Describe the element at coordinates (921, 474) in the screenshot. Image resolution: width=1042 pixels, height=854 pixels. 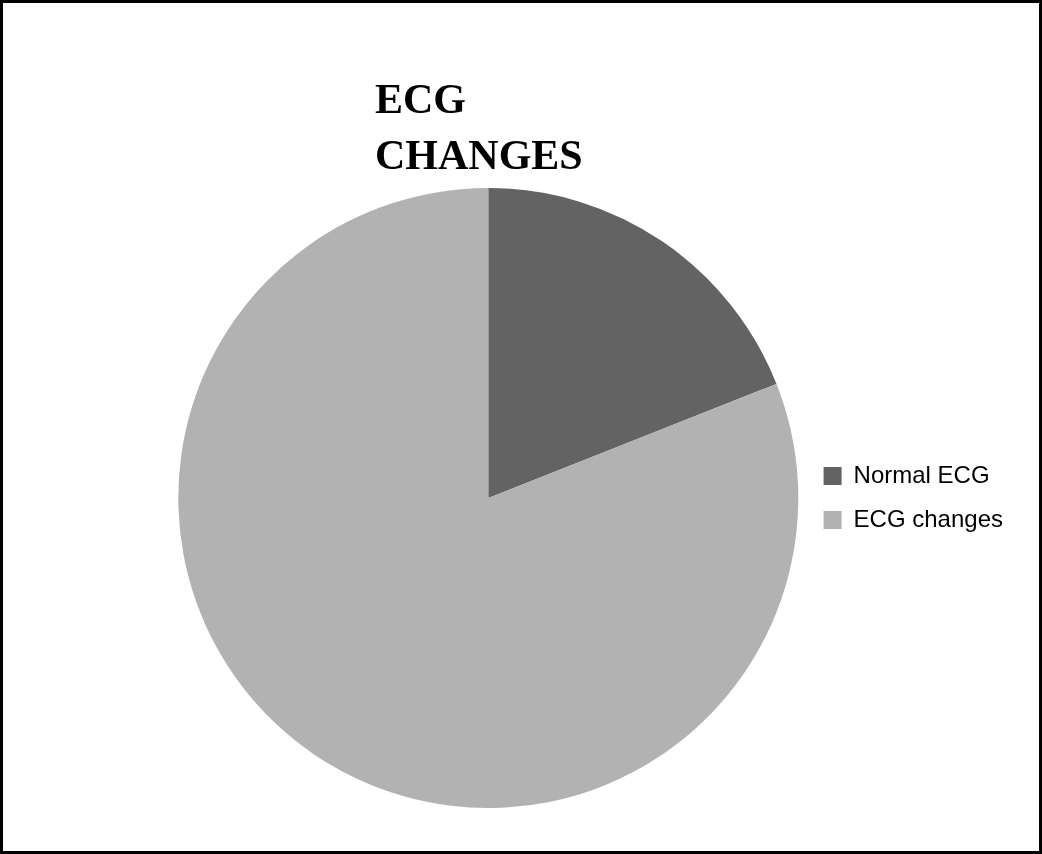
I see `legend-label: Normal ECG` at that location.